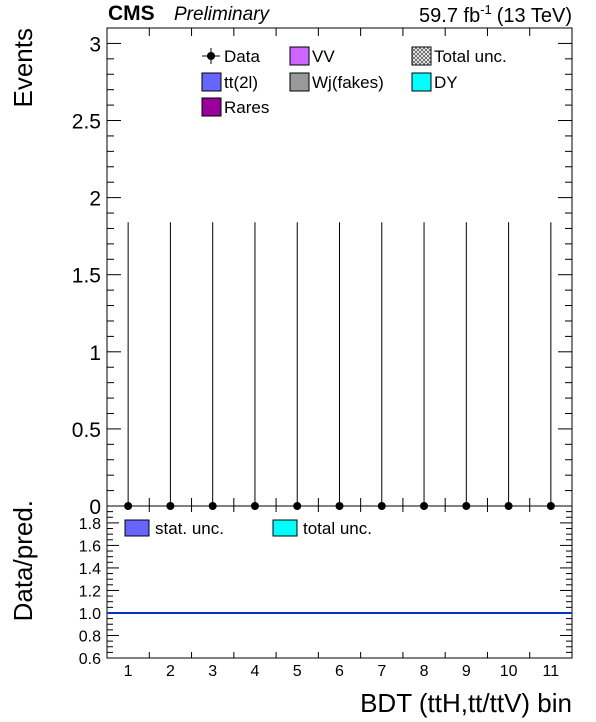  I want to click on legend-label: DY, so click(446, 82).